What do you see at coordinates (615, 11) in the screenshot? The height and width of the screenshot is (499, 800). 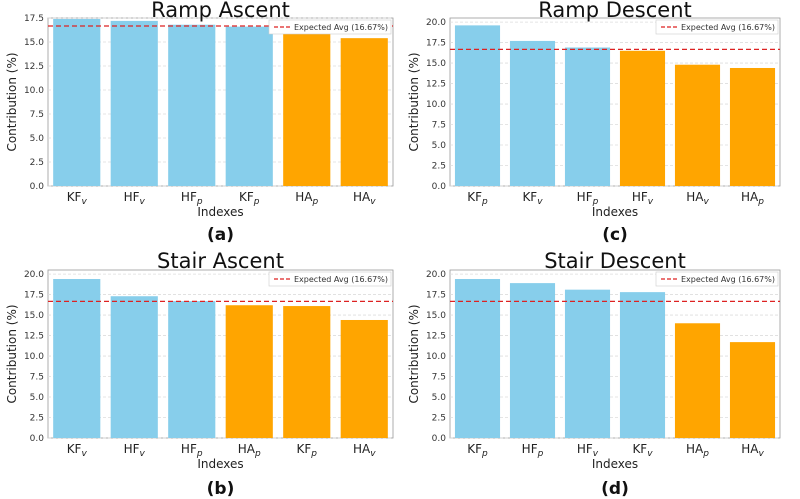 I see `chart-title: Ramp Descent` at bounding box center [615, 11].